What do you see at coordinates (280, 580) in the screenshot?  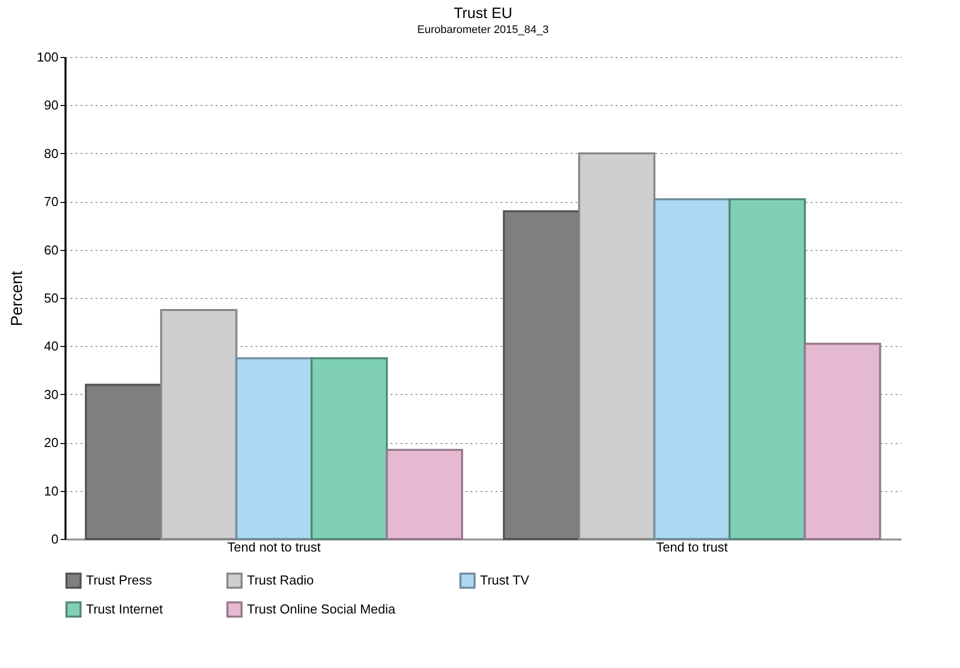 I see `legend-label: Trust Radio` at bounding box center [280, 580].